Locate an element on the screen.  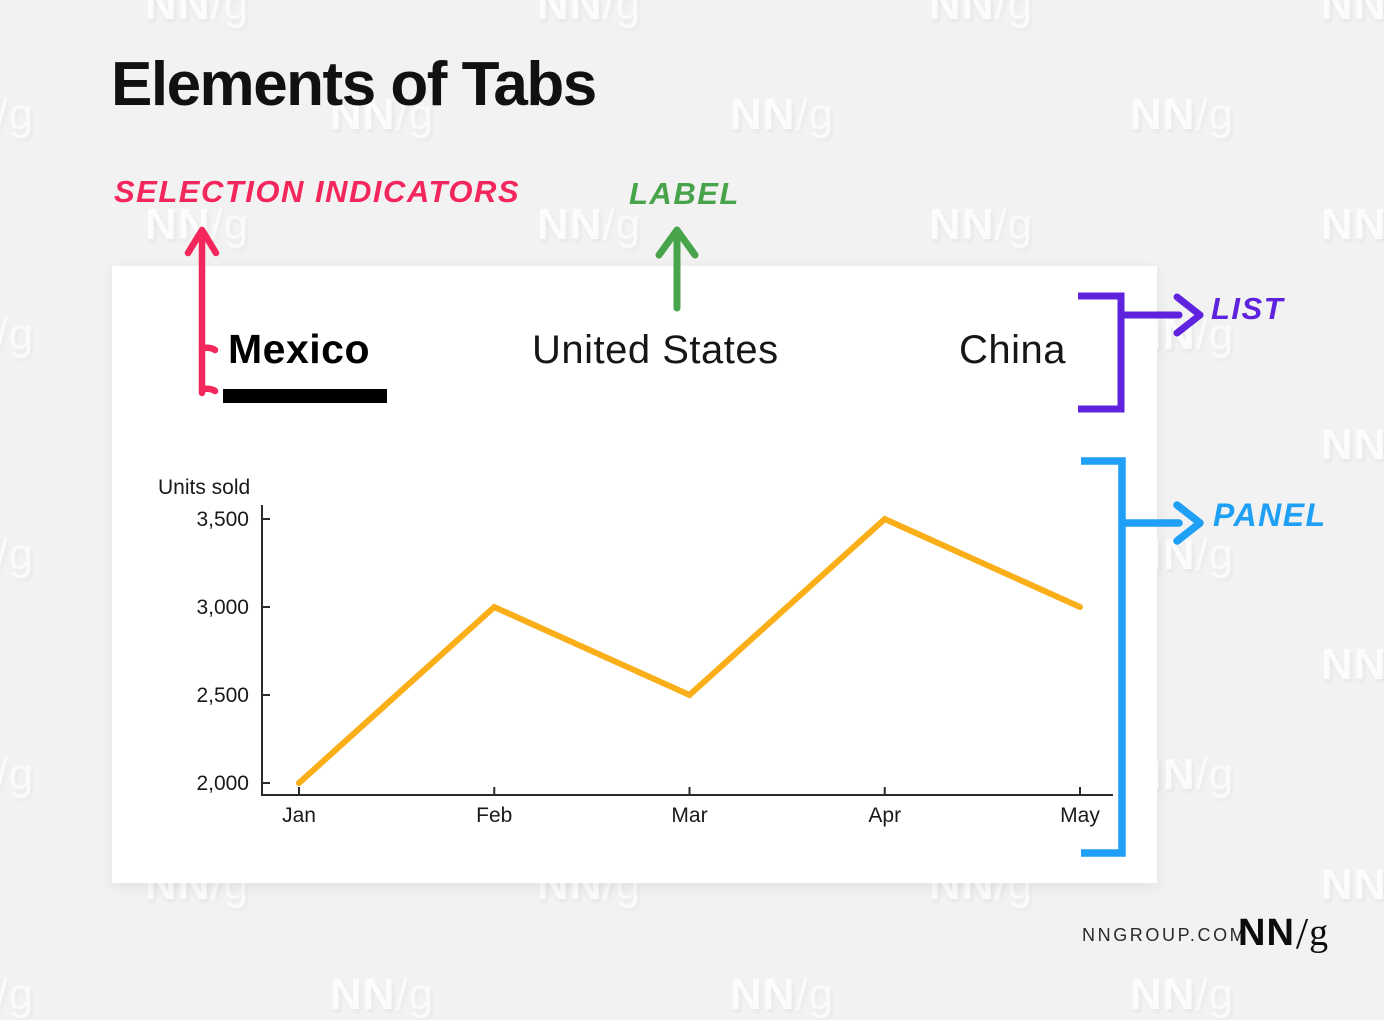
list-bracket-arrow is located at coordinates (1141, 352).